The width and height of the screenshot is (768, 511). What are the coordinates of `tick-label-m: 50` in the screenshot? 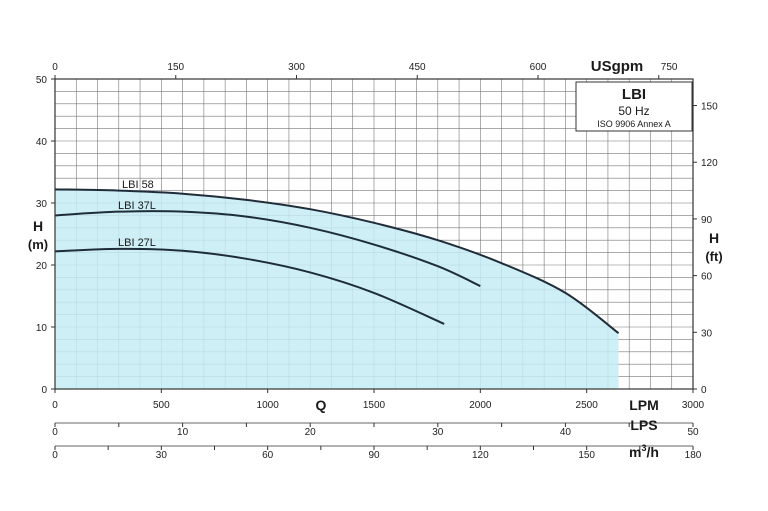 It's located at (42, 80).